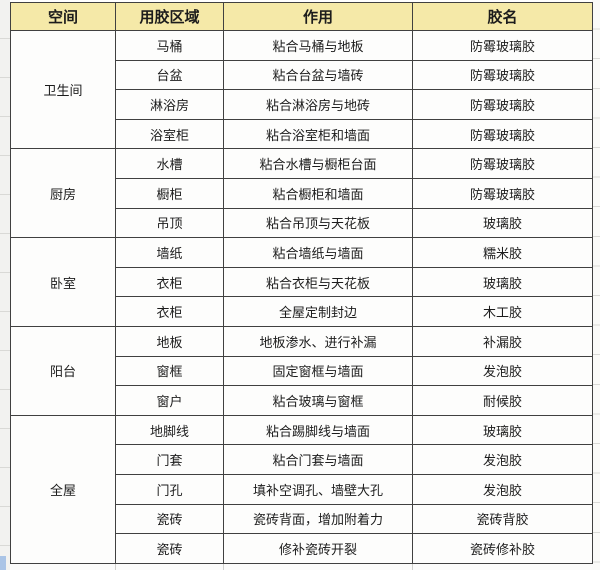  What do you see at coordinates (169, 223) in the screenshot?
I see `area-cell: 吊顶` at bounding box center [169, 223].